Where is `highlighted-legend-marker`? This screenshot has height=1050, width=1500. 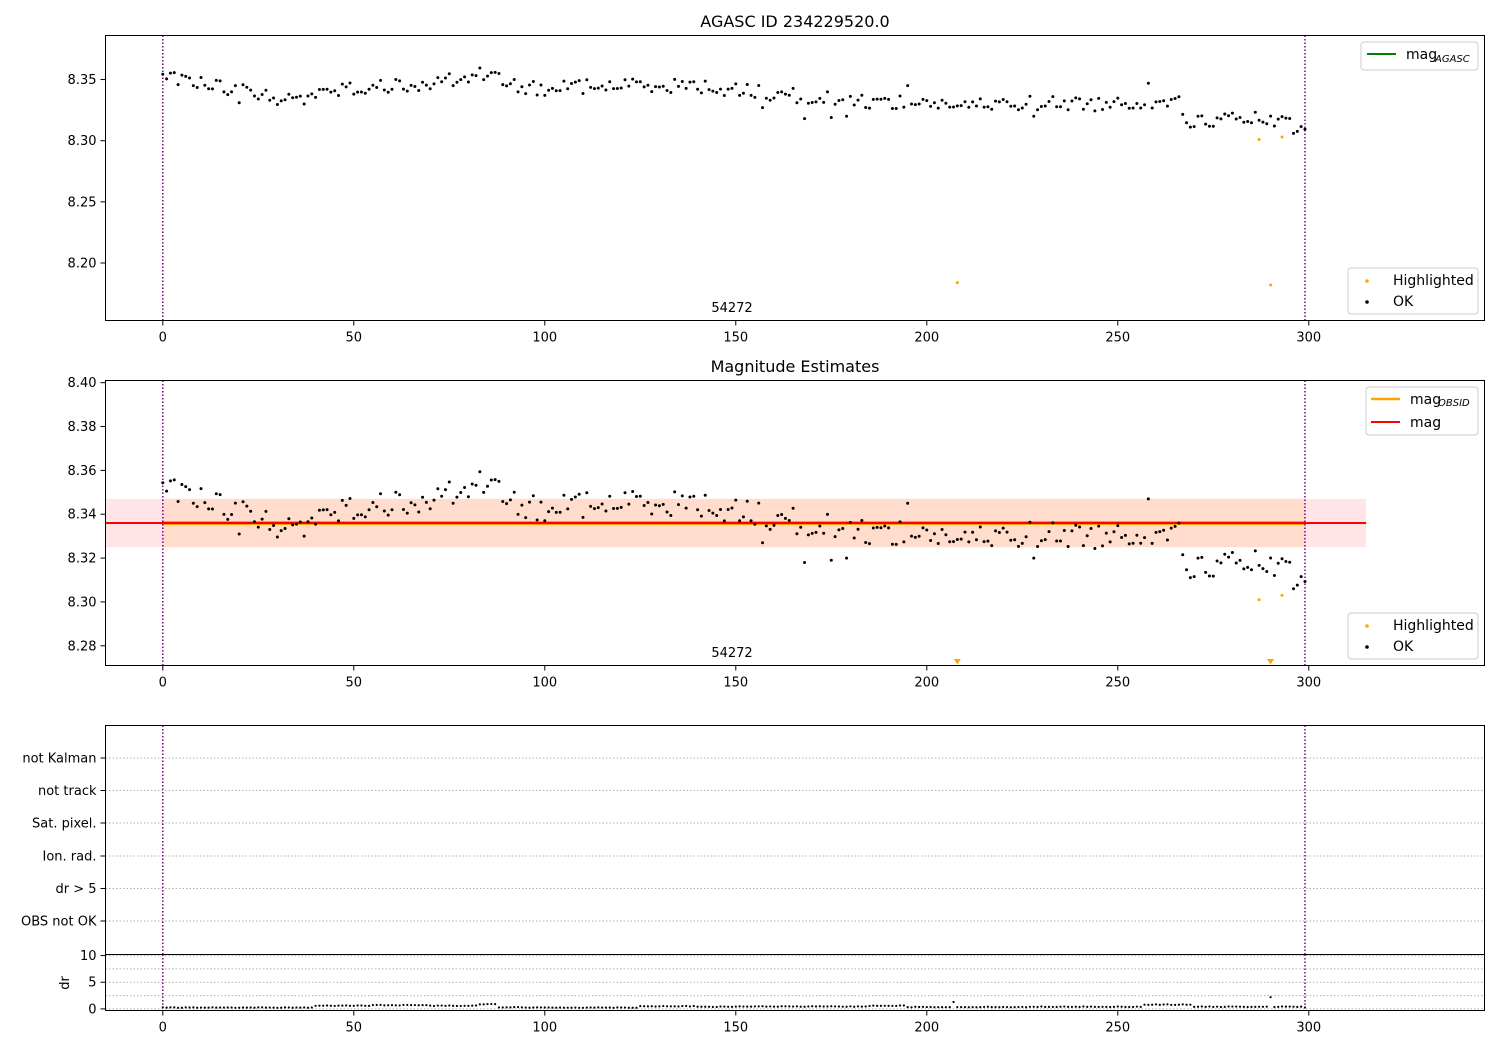
highlighted-legend-marker is located at coordinates (1367, 281).